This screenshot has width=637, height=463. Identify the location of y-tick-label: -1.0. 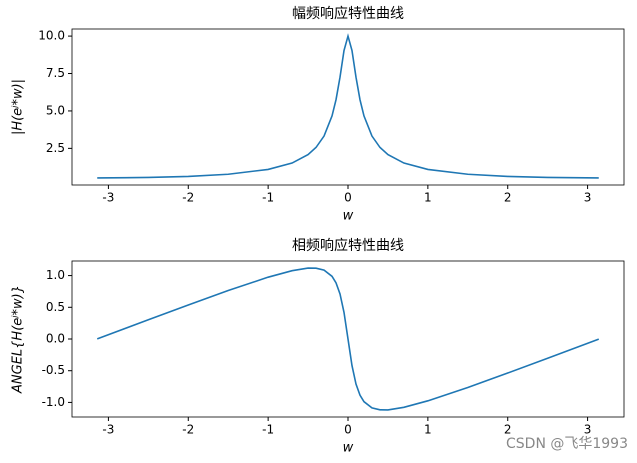
(53, 402).